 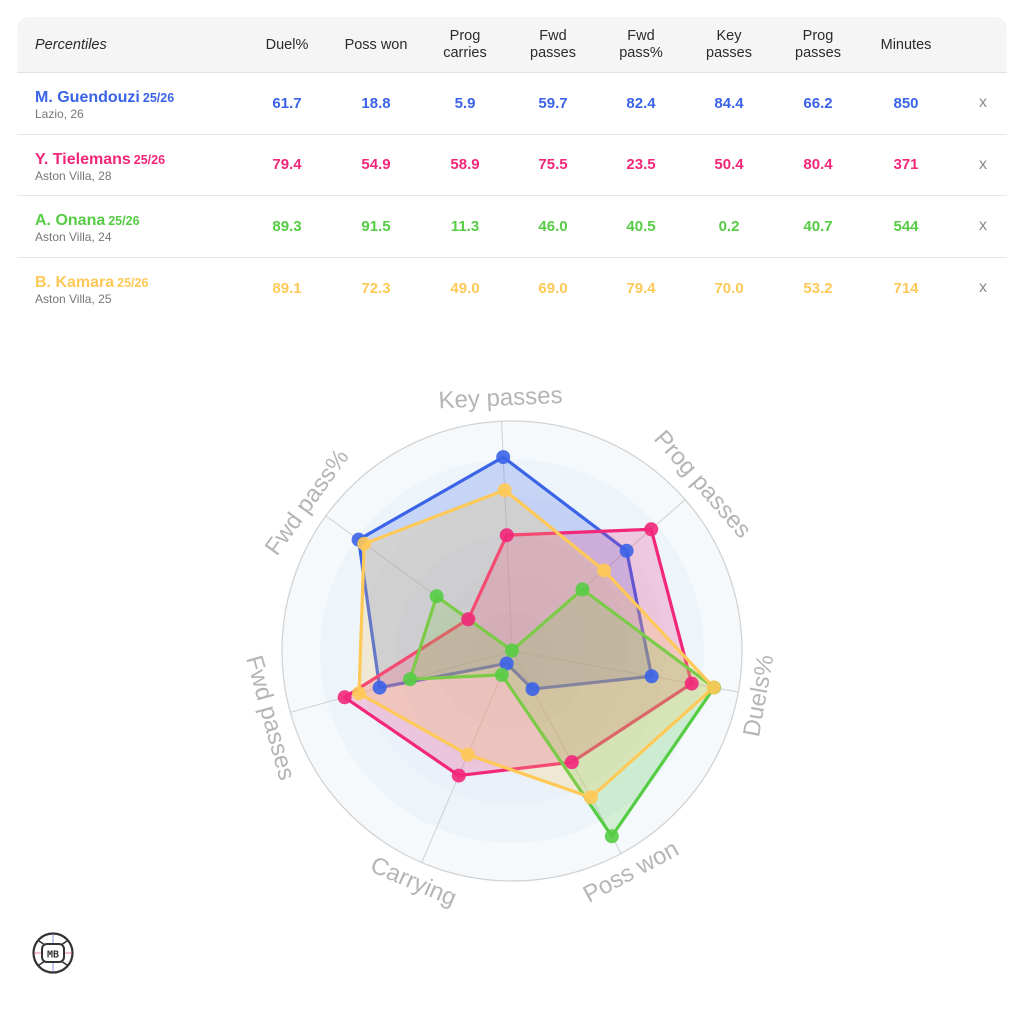 I want to click on column-header-duel-pct: Duel%, so click(x=287, y=44).